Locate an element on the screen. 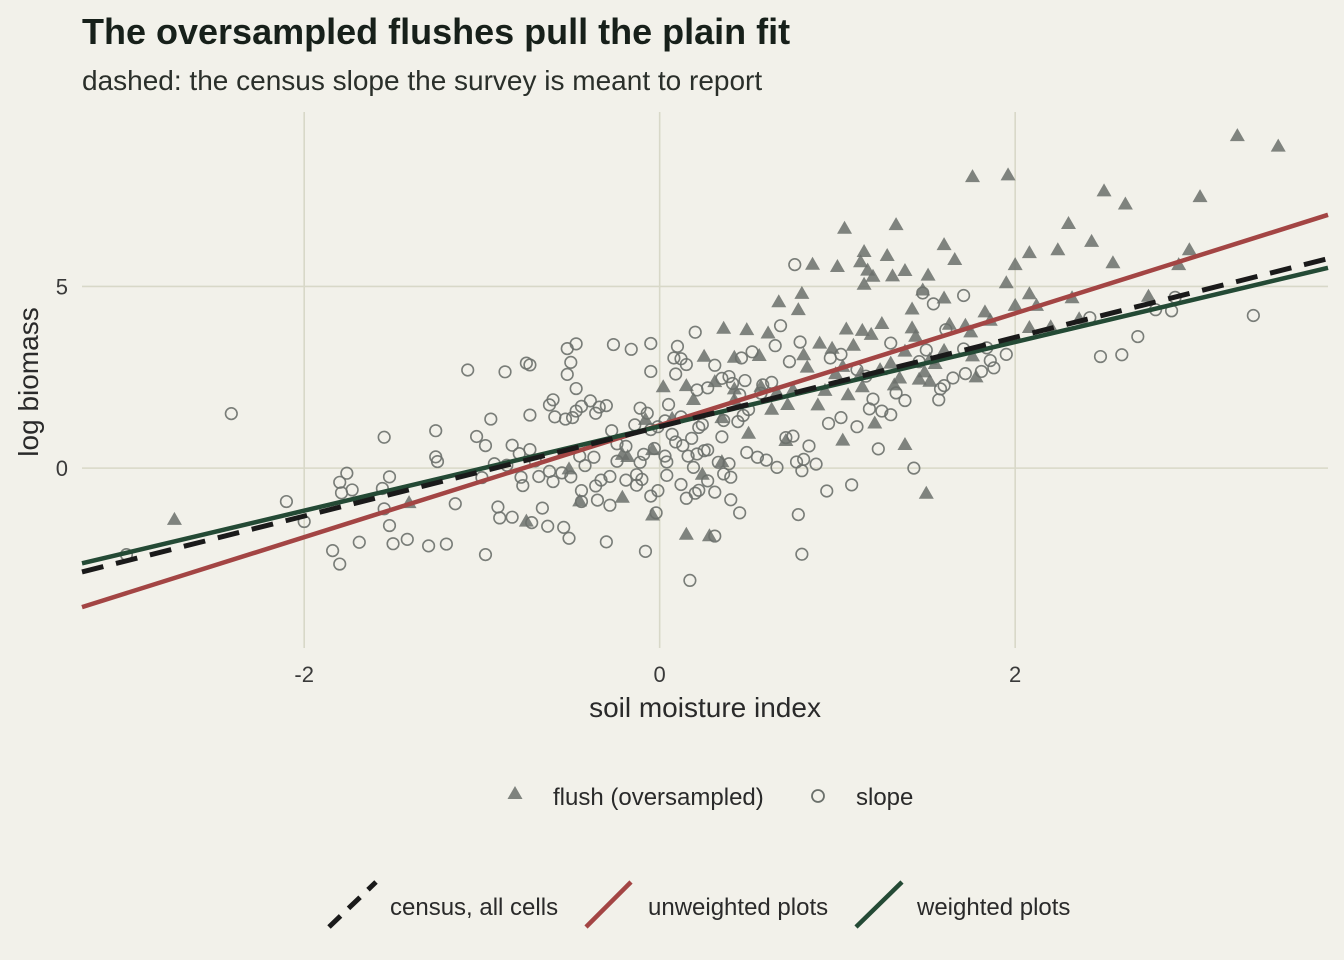 Image resolution: width=1344 pixels, height=960 pixels. point-legend: flush (oversampled) slope is located at coordinates (710, 797).